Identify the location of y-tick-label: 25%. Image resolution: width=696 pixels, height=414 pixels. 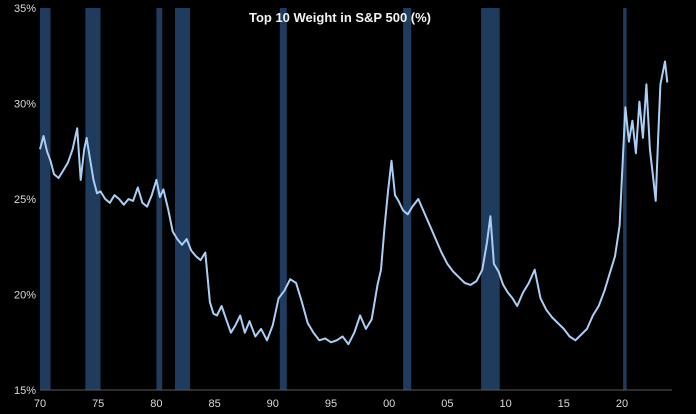
(25, 200).